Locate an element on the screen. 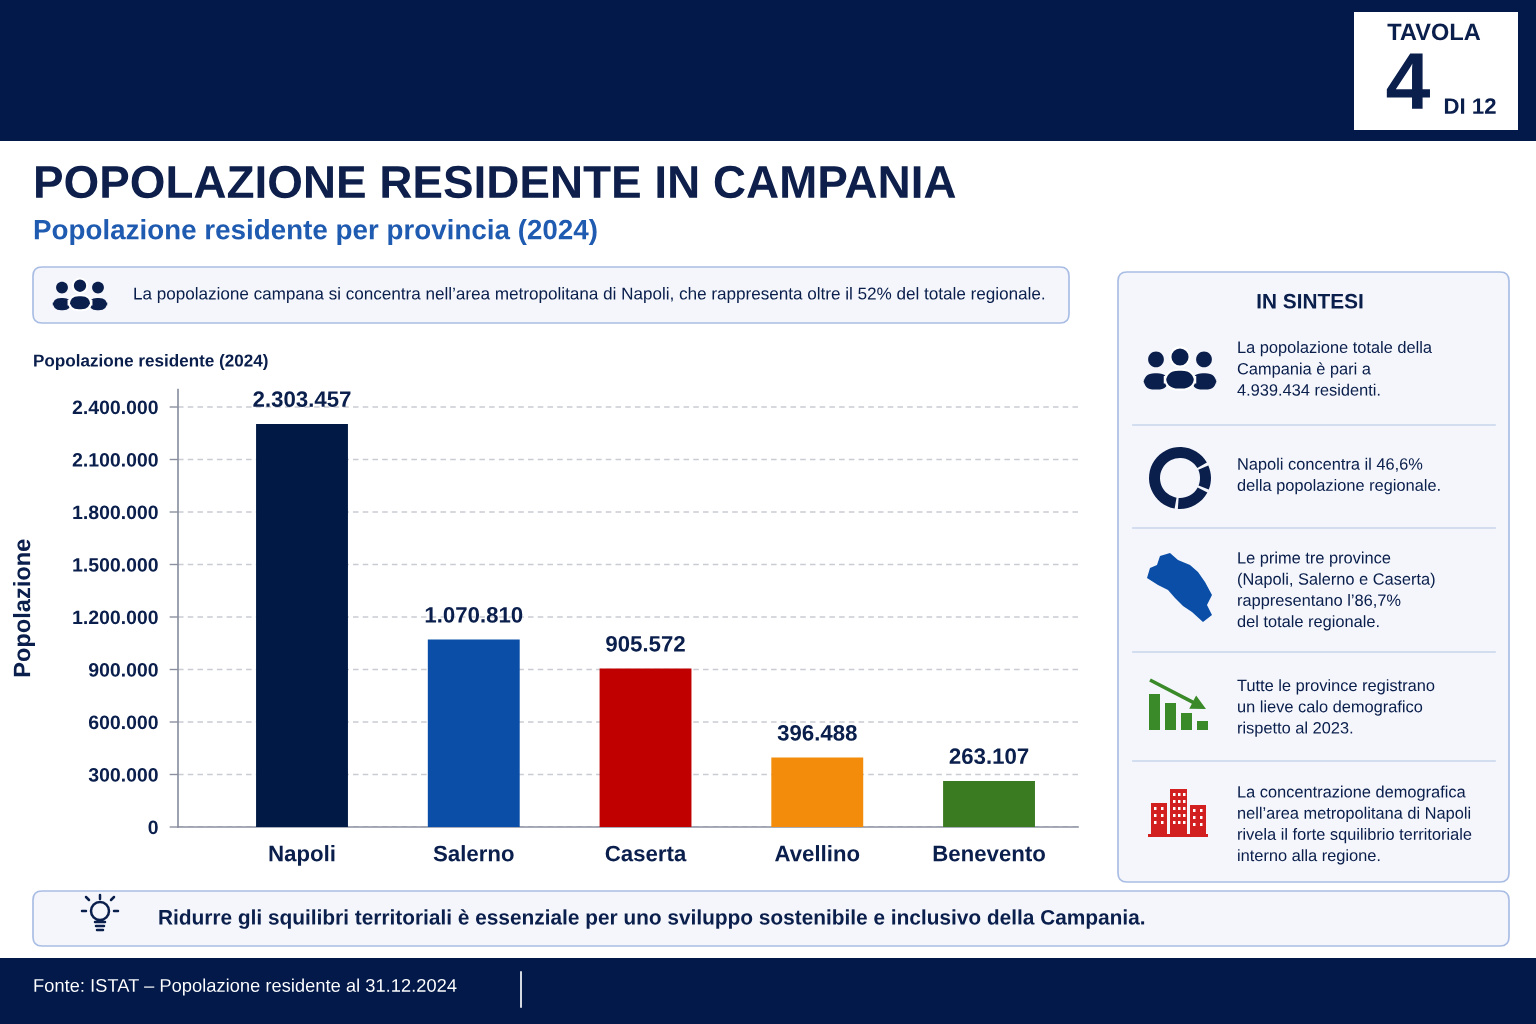 This screenshot has height=1024, width=1536. y-tick-label: 1.500.000 is located at coordinates (115, 564).